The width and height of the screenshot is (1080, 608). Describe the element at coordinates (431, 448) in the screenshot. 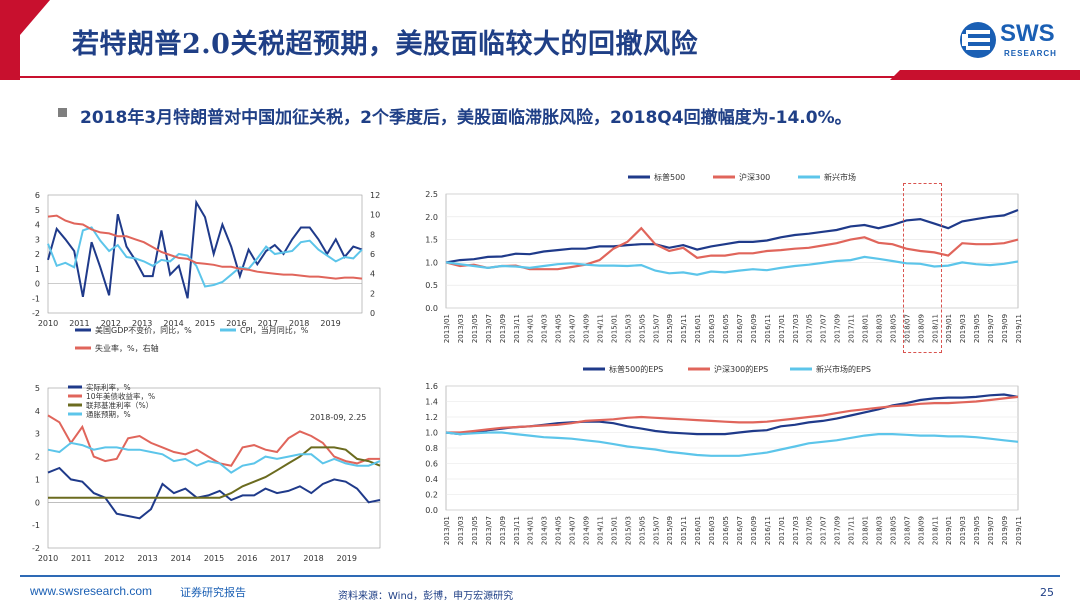

I see `y-tick-label: 0.8` at that location.